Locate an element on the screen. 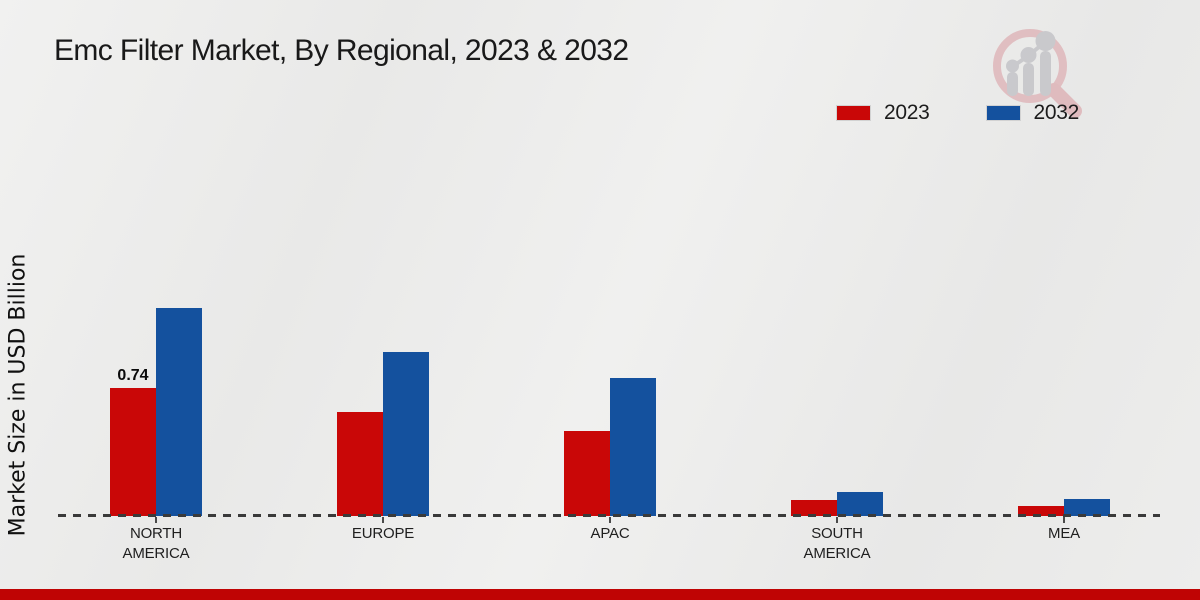  x-axis-label-apac: APAC is located at coordinates (610, 533).